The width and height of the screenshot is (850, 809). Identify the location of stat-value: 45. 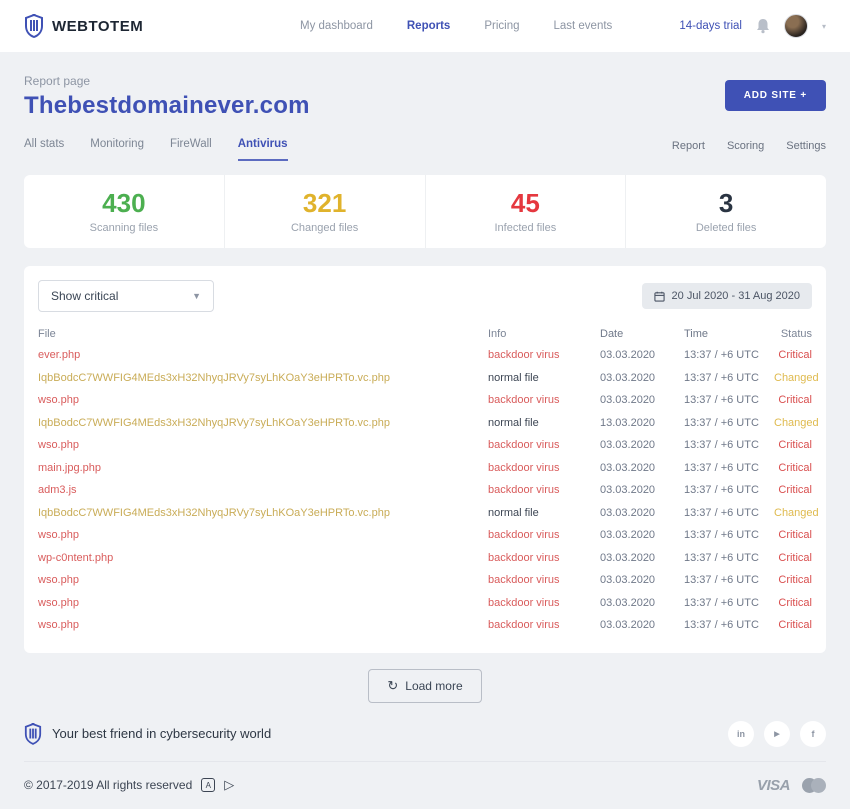
(525, 203).